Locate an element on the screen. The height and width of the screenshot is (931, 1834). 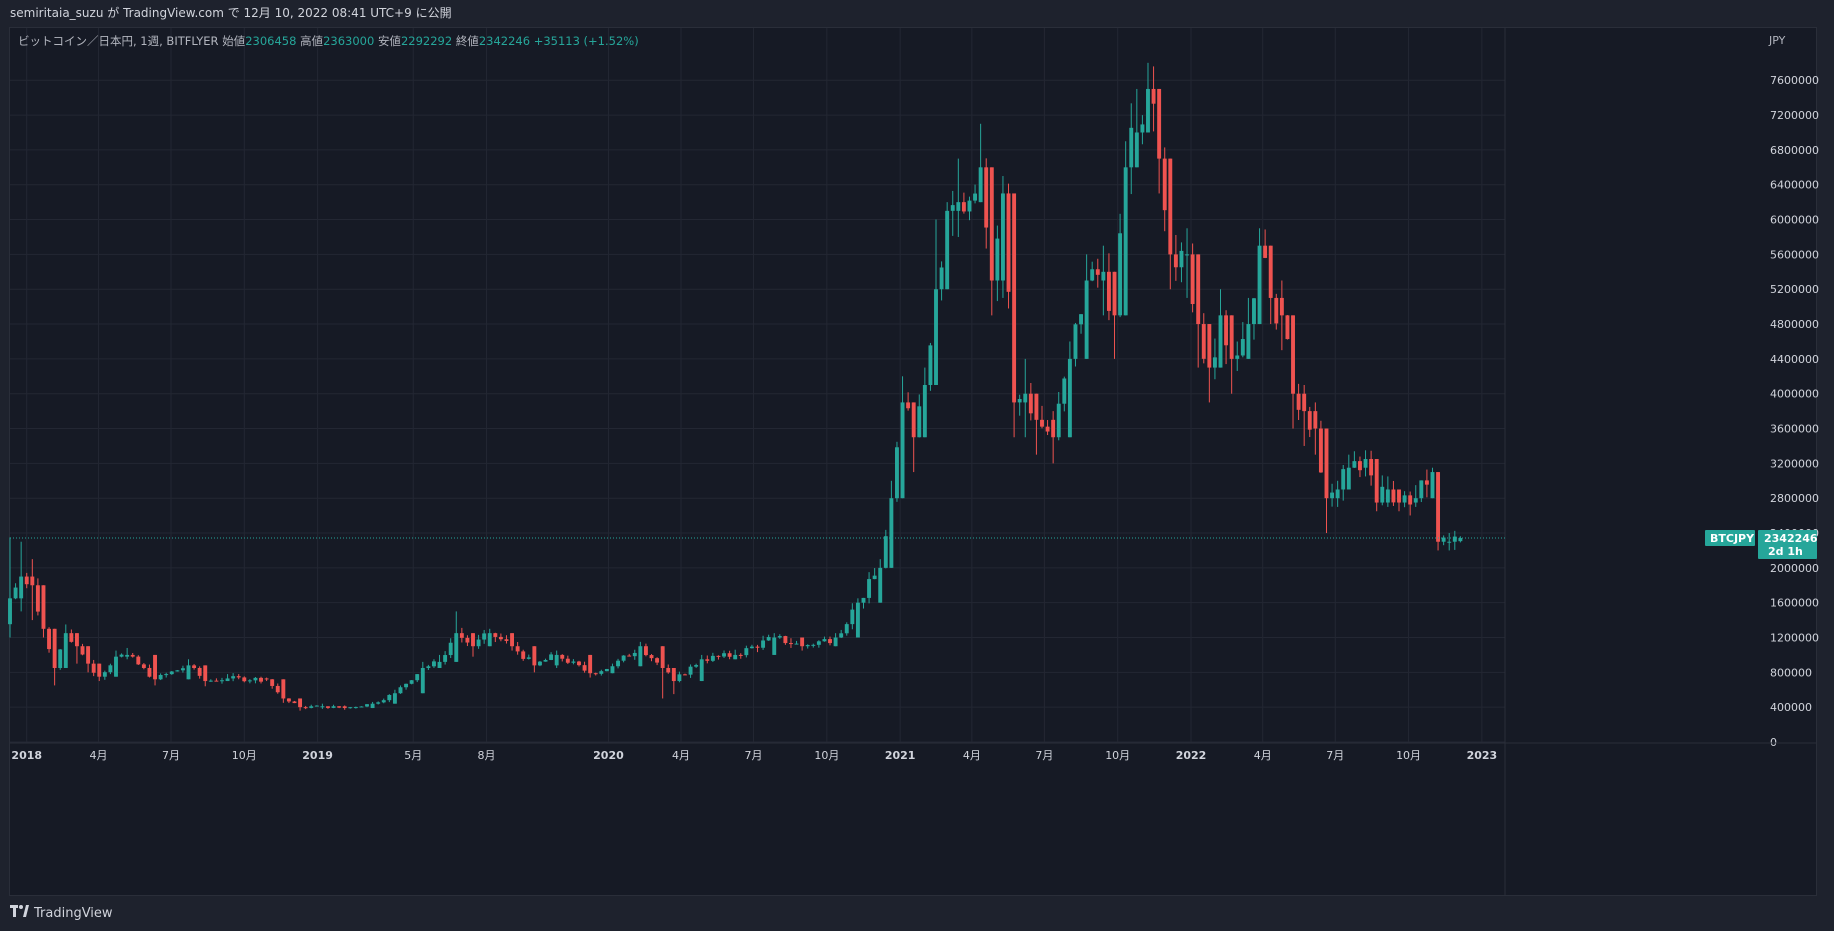
time-tick-label: 5月 is located at coordinates (413, 755).